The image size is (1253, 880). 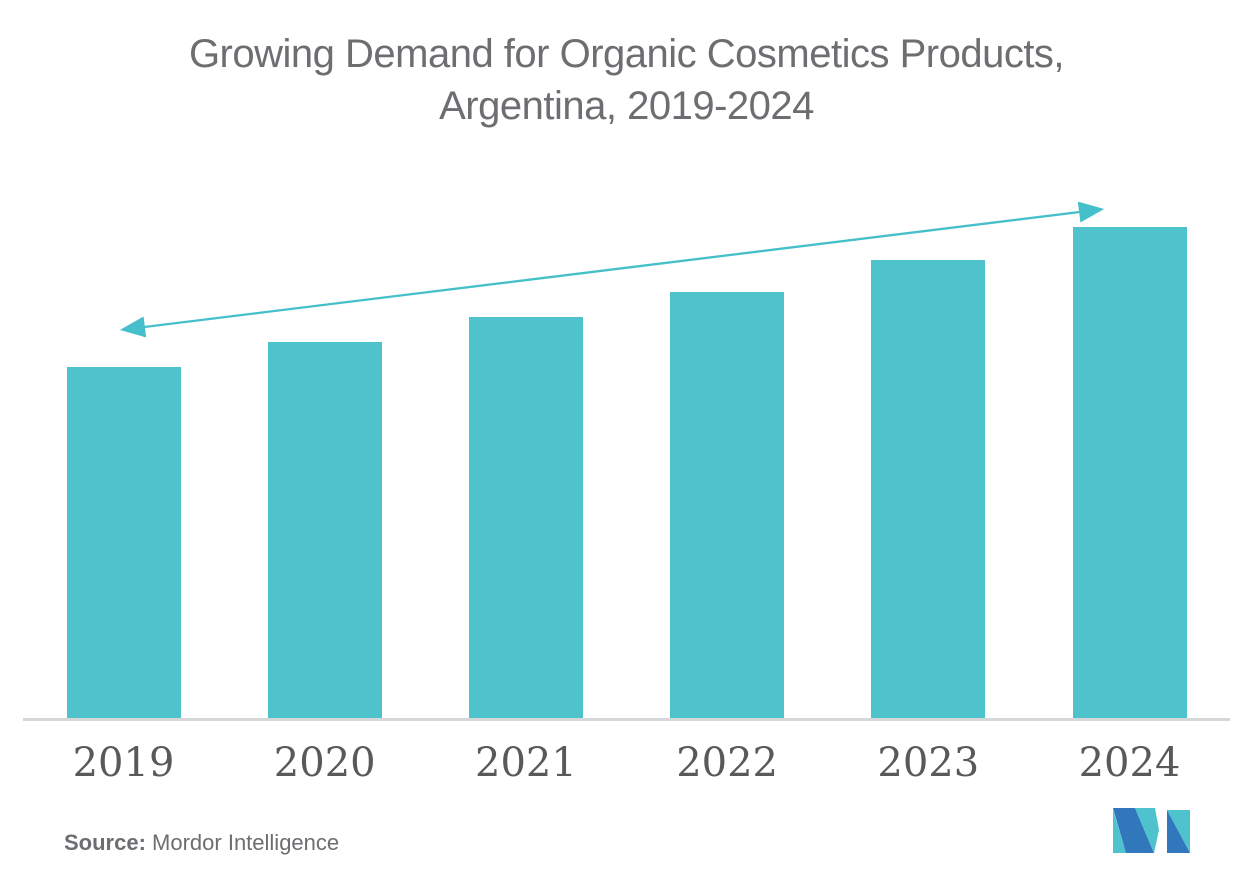 I want to click on x-axis-line, so click(x=626, y=719).